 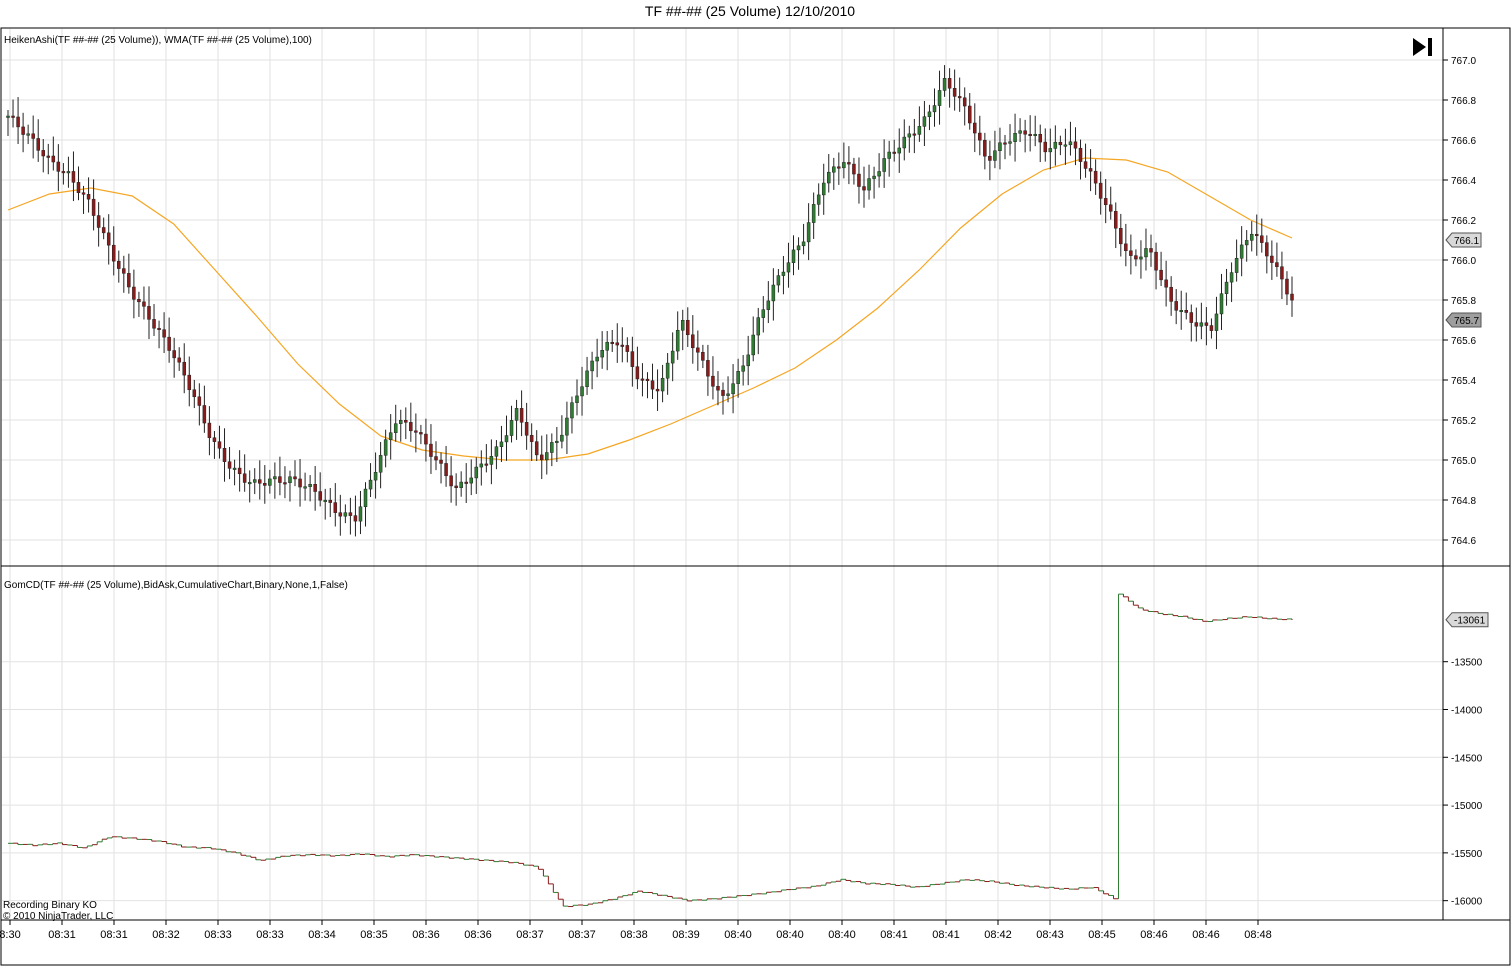 What do you see at coordinates (1467, 710) in the screenshot?
I see `cd-tick-label: -14000` at bounding box center [1467, 710].